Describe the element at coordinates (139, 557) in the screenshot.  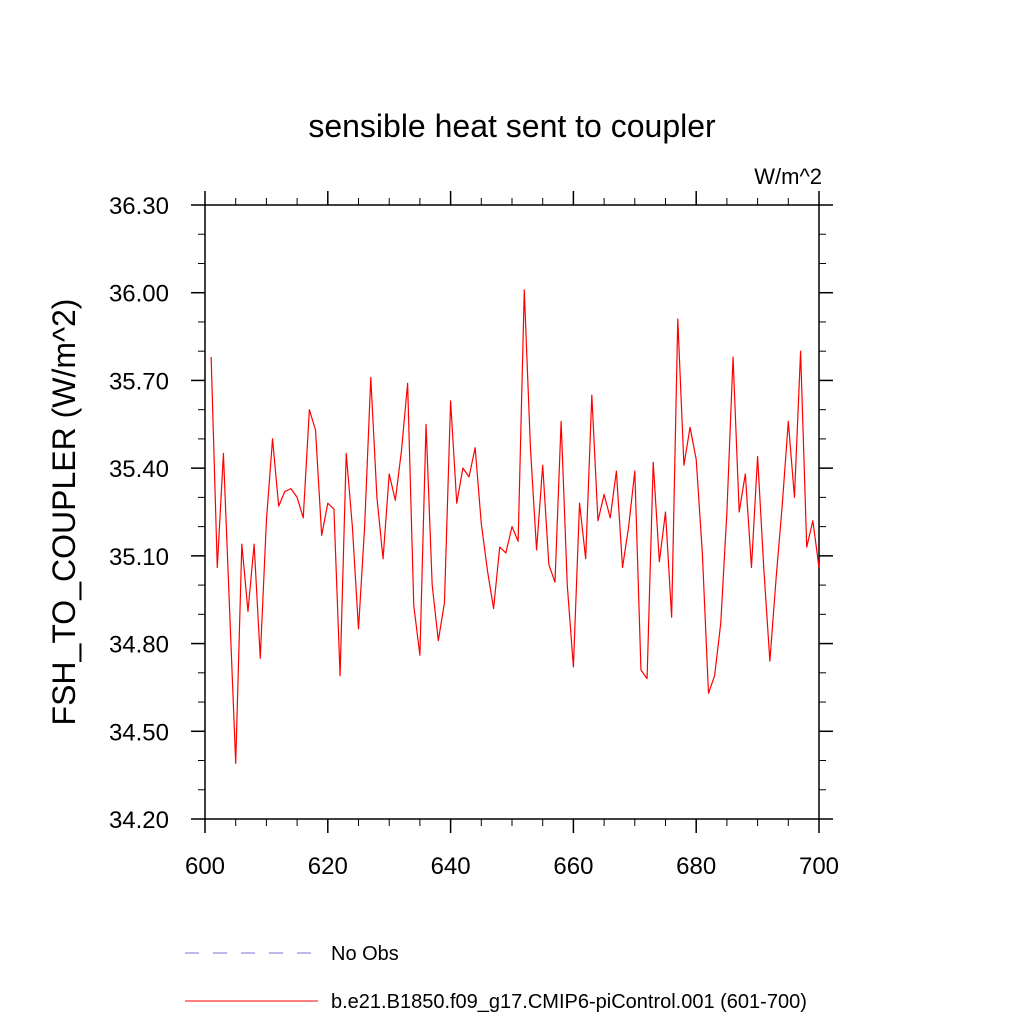
I see `y-tick-label: 35.10` at that location.